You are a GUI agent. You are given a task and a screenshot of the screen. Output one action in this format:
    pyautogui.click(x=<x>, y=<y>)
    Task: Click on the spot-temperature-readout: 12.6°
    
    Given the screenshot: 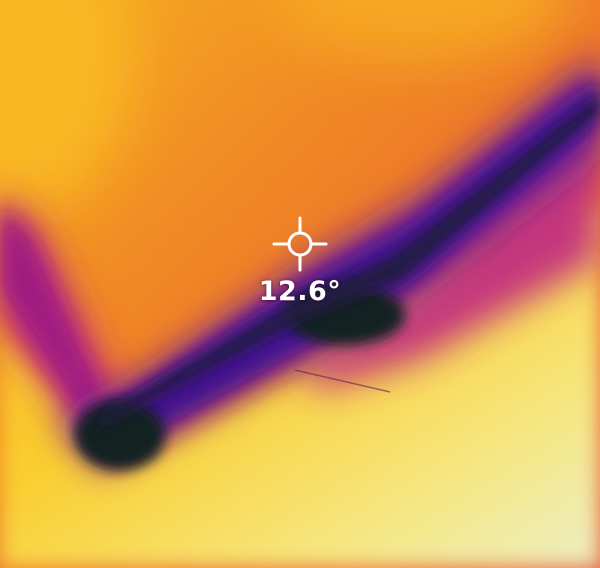 What is the action you would take?
    pyautogui.click(x=300, y=291)
    